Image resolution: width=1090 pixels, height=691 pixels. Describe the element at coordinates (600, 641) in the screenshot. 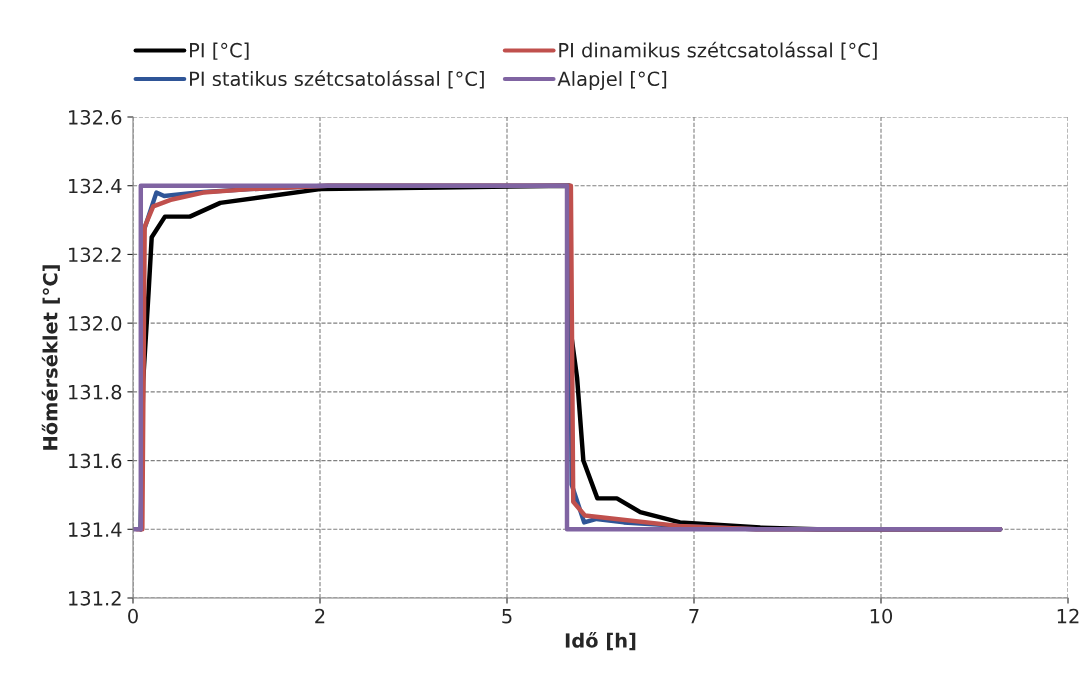

I see `x-axis-title: Idő [h]` at that location.